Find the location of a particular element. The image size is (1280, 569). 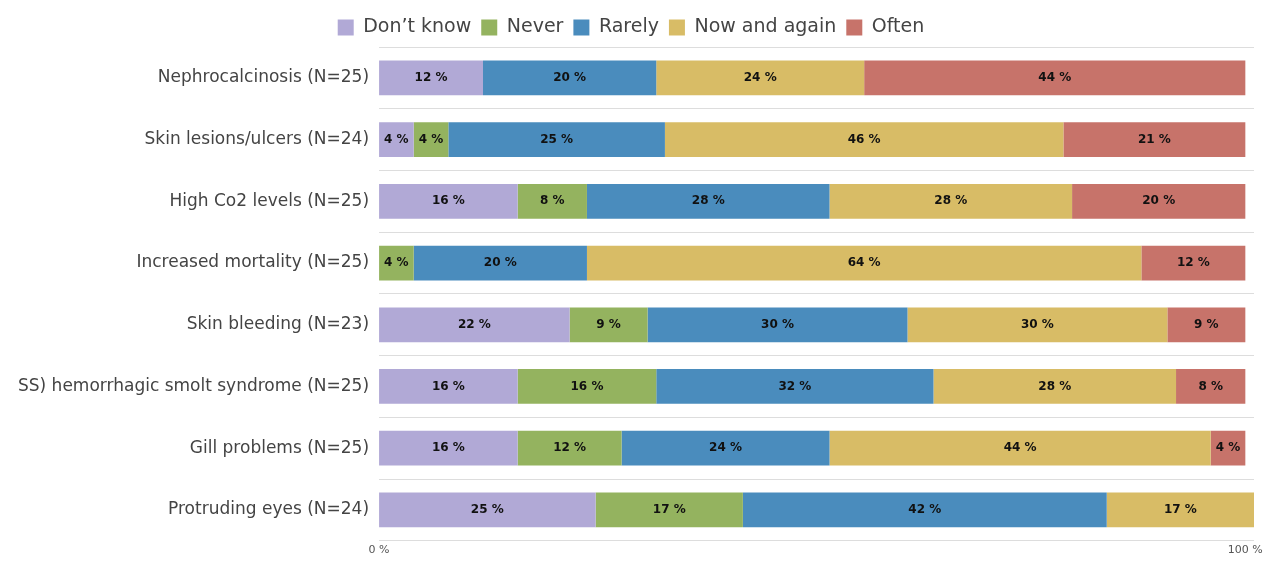

x-tick-label: 100 % is located at coordinates (1245, 550).